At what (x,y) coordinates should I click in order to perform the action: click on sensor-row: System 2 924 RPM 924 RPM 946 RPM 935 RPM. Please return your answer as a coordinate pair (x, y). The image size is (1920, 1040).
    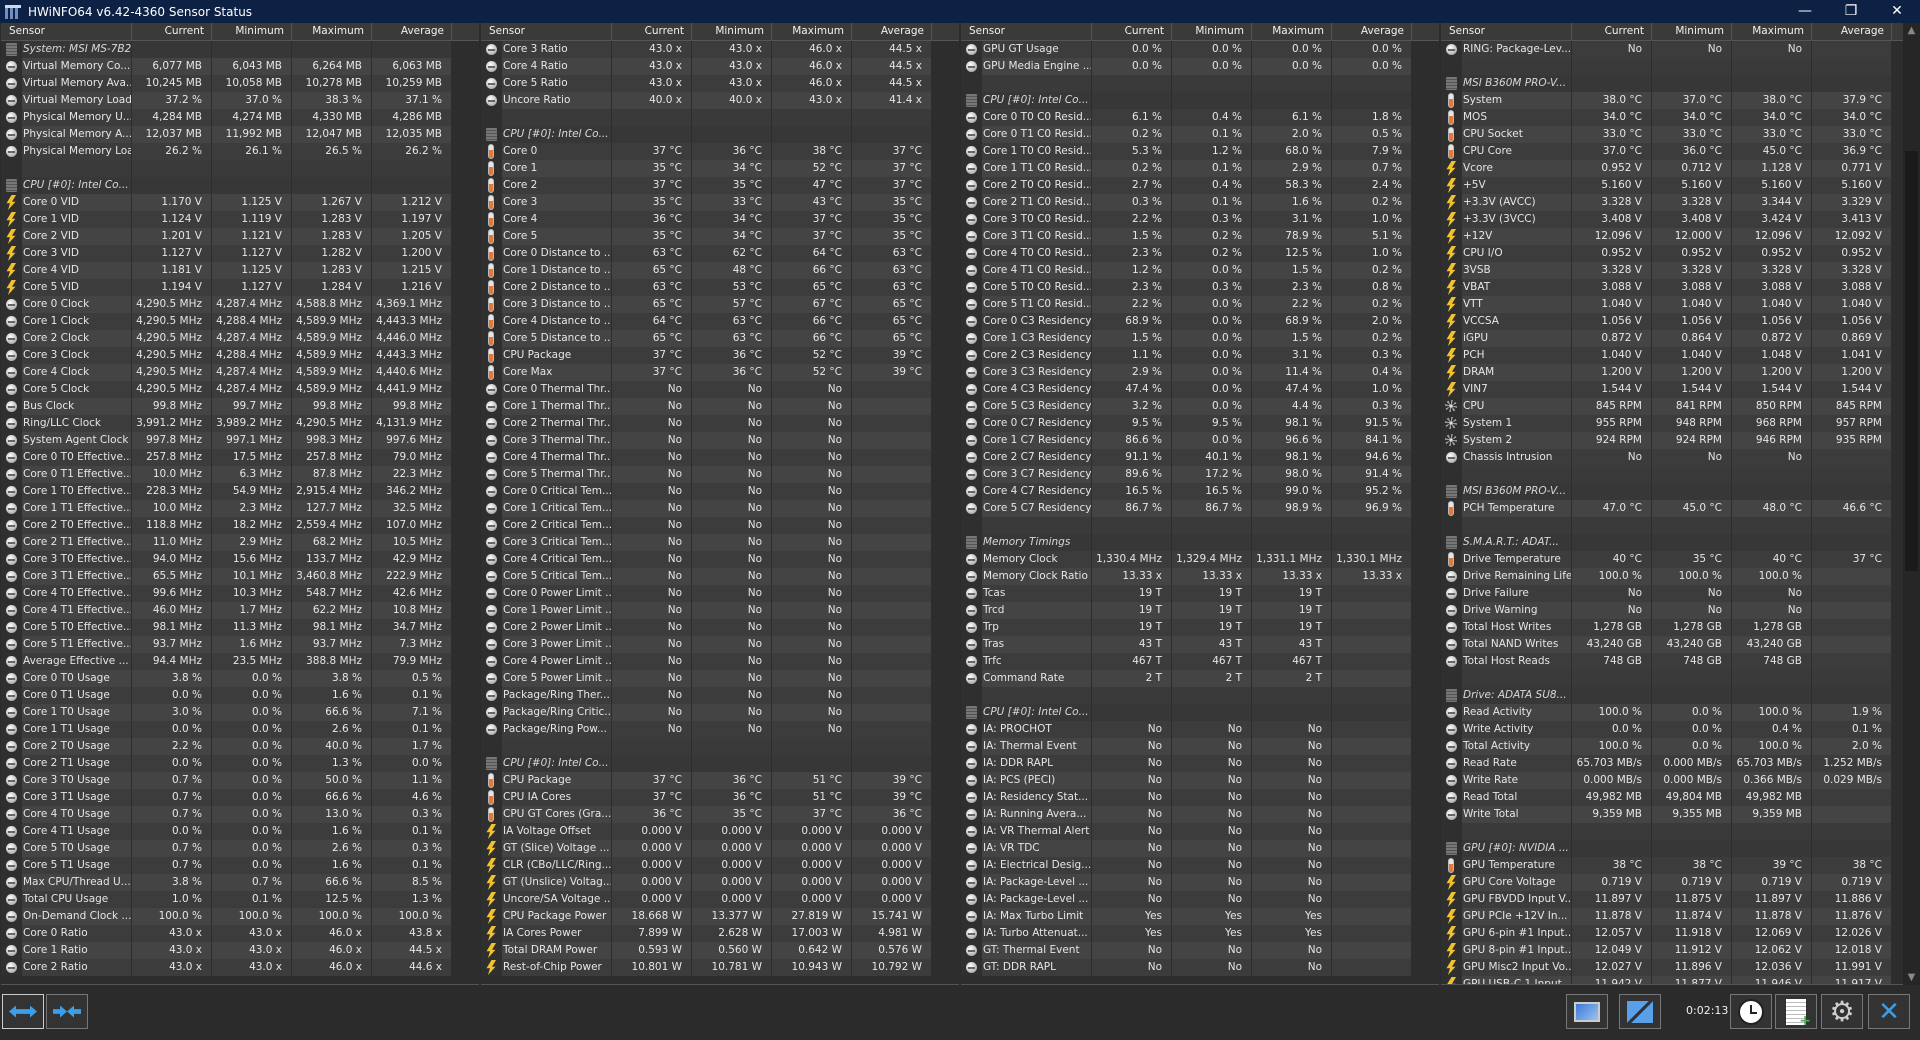
    Looking at the image, I should click on (1672, 440).